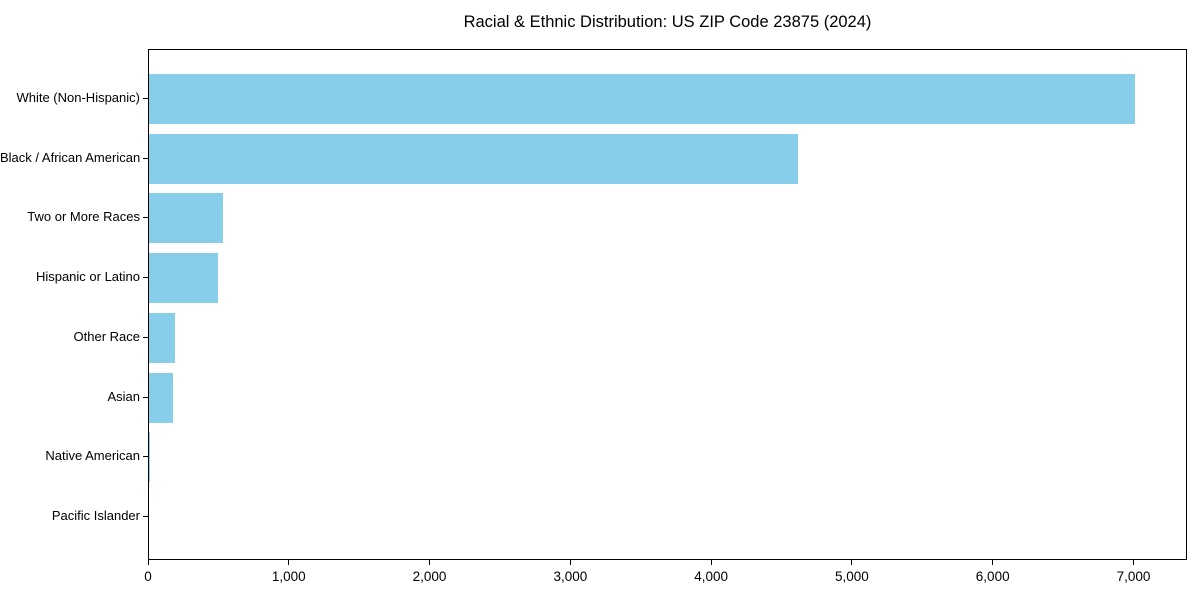  Describe the element at coordinates (87, 277) in the screenshot. I see `y-axis-label: Hispanic or Latino` at that location.